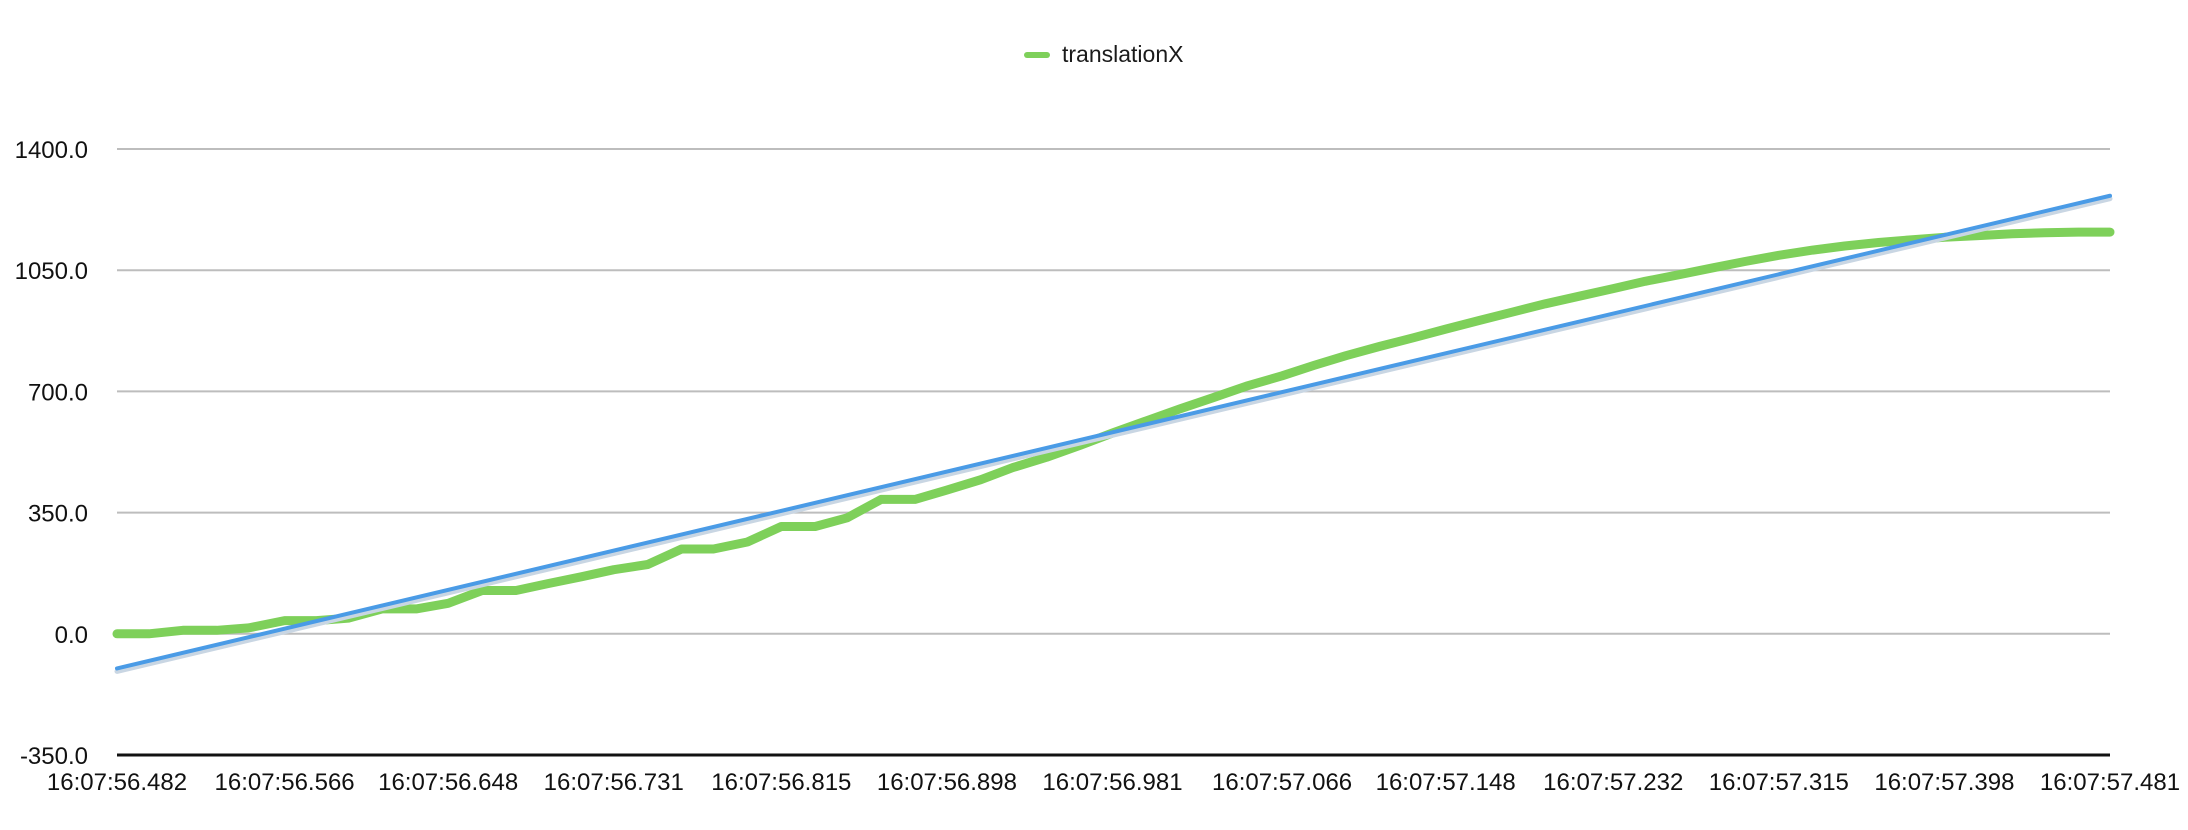 This screenshot has width=2188, height=830. I want to click on y-tick-label: 1400.0, so click(51, 150).